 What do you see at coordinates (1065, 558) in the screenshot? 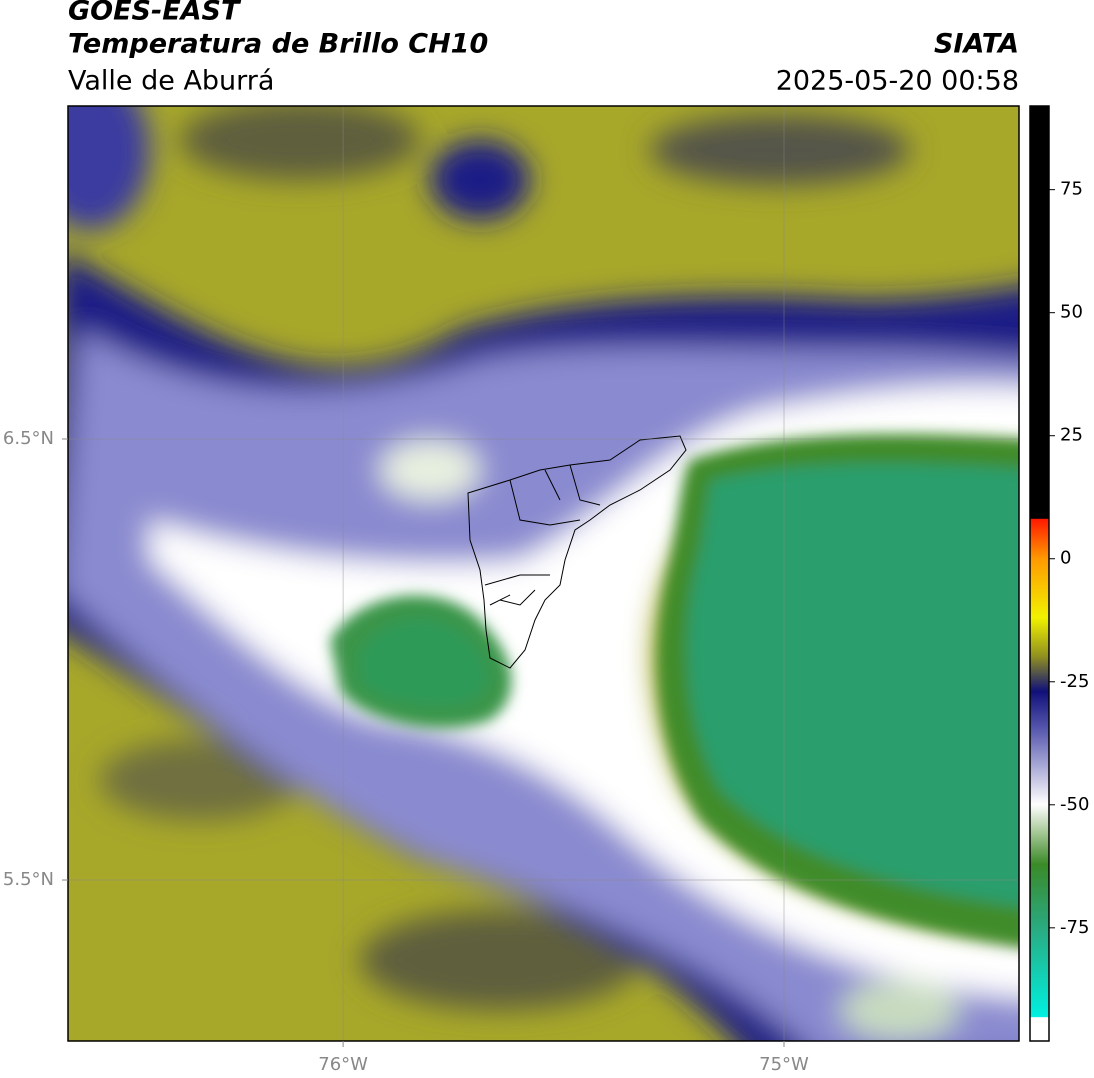
I see `colorbar-tick-label: 0` at bounding box center [1065, 558].